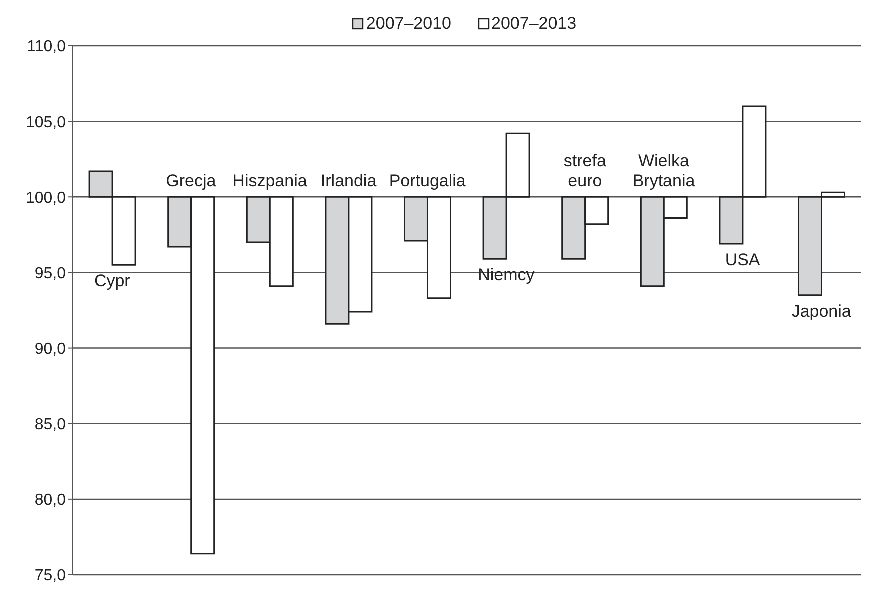 The image size is (869, 589). What do you see at coordinates (50, 349) in the screenshot?
I see `y-tick-label: 90,0` at bounding box center [50, 349].